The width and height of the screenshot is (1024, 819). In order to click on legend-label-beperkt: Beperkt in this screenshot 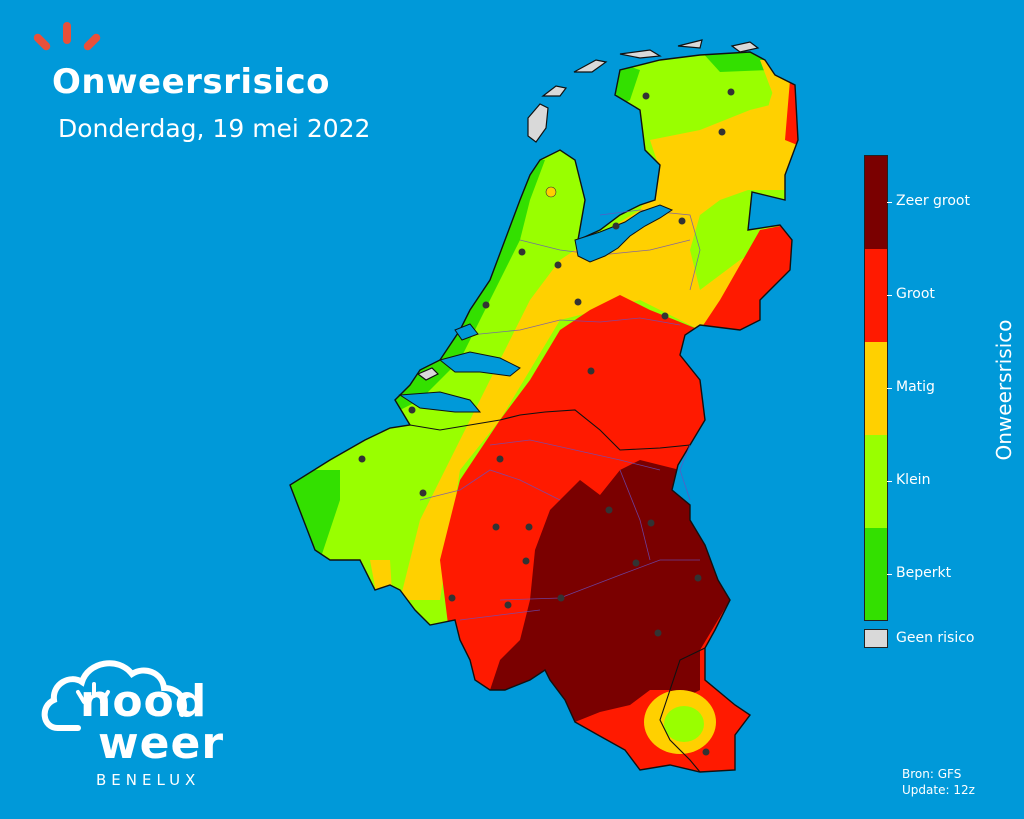, I will do `click(924, 573)`.